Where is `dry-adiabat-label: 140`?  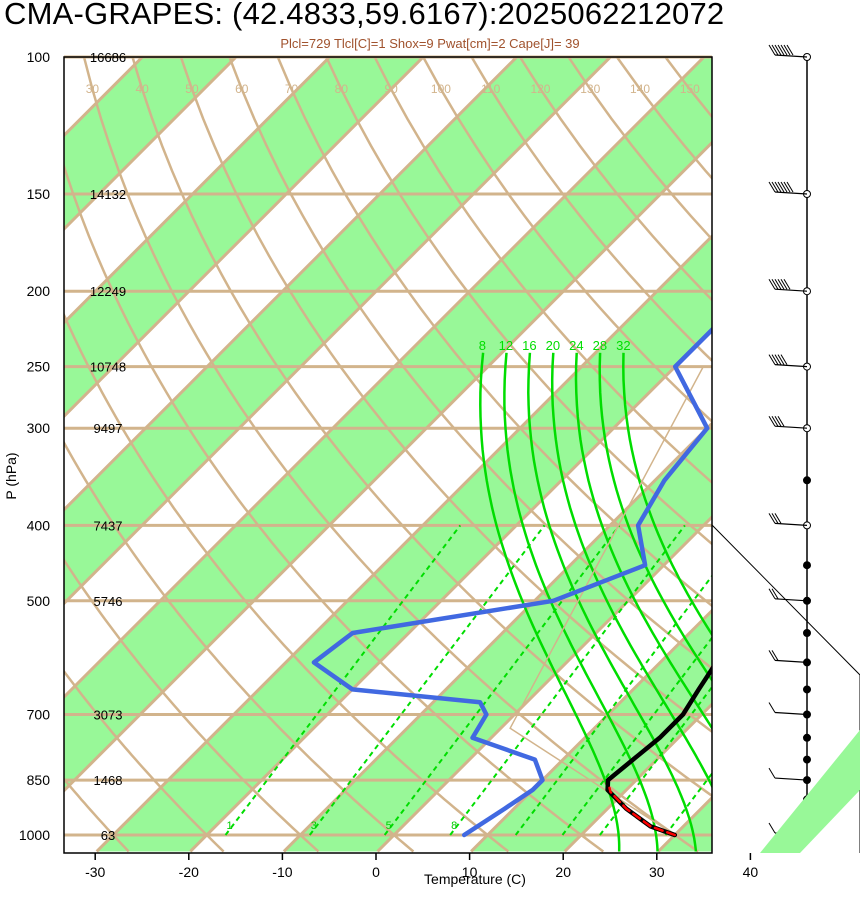
dry-adiabat-label: 140 is located at coordinates (640, 89).